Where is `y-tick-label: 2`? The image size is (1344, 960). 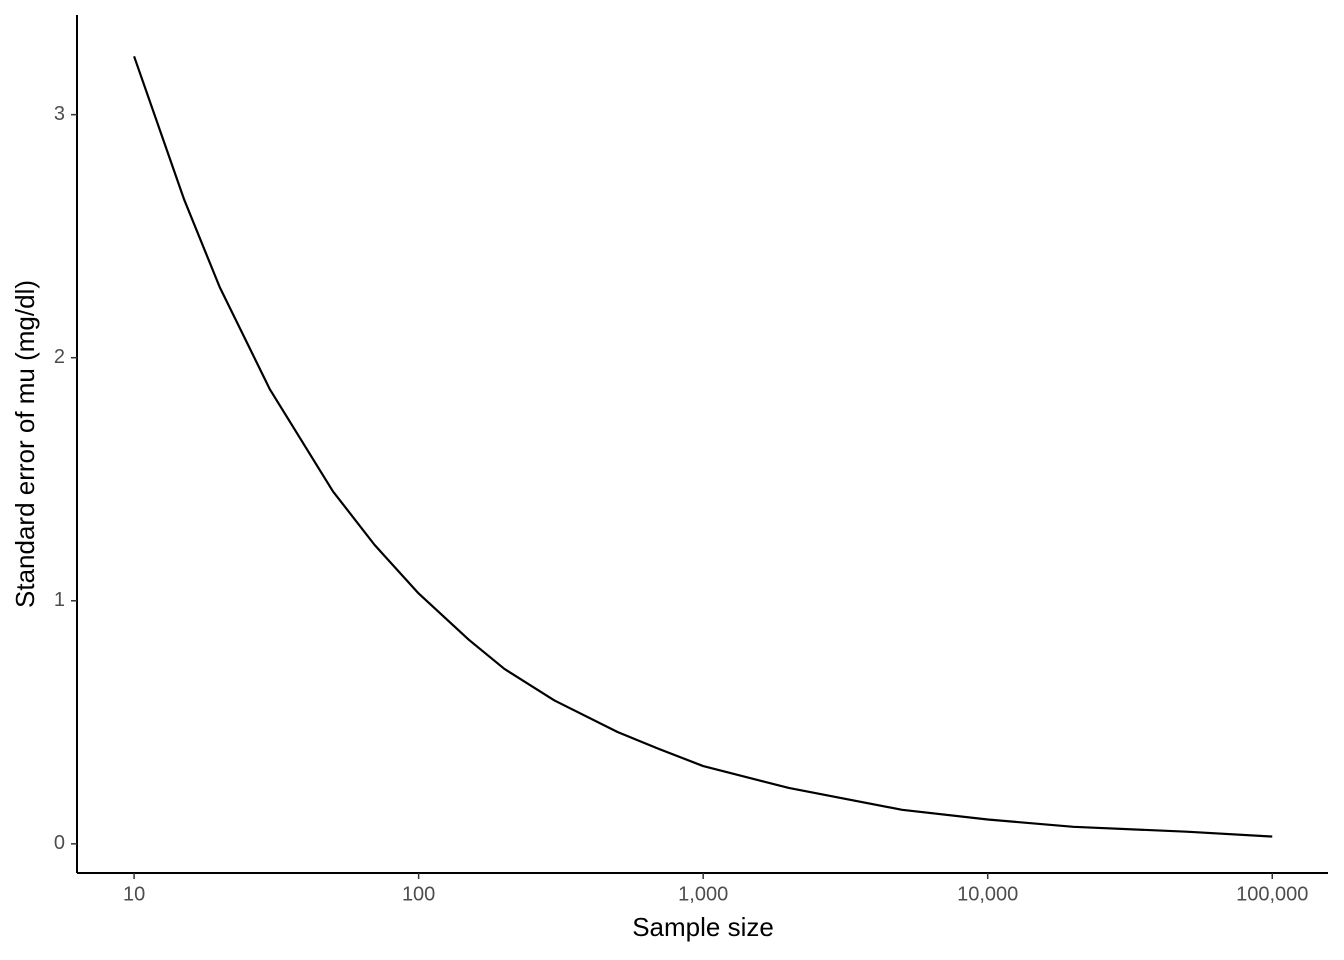 y-tick-label: 2 is located at coordinates (59, 357).